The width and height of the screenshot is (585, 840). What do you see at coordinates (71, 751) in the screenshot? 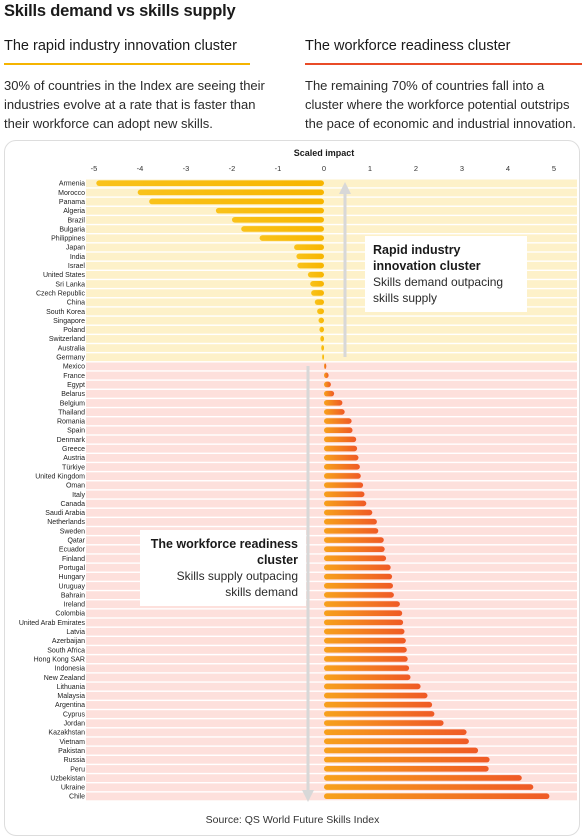
I see `category-label: Pakistan` at bounding box center [71, 751].